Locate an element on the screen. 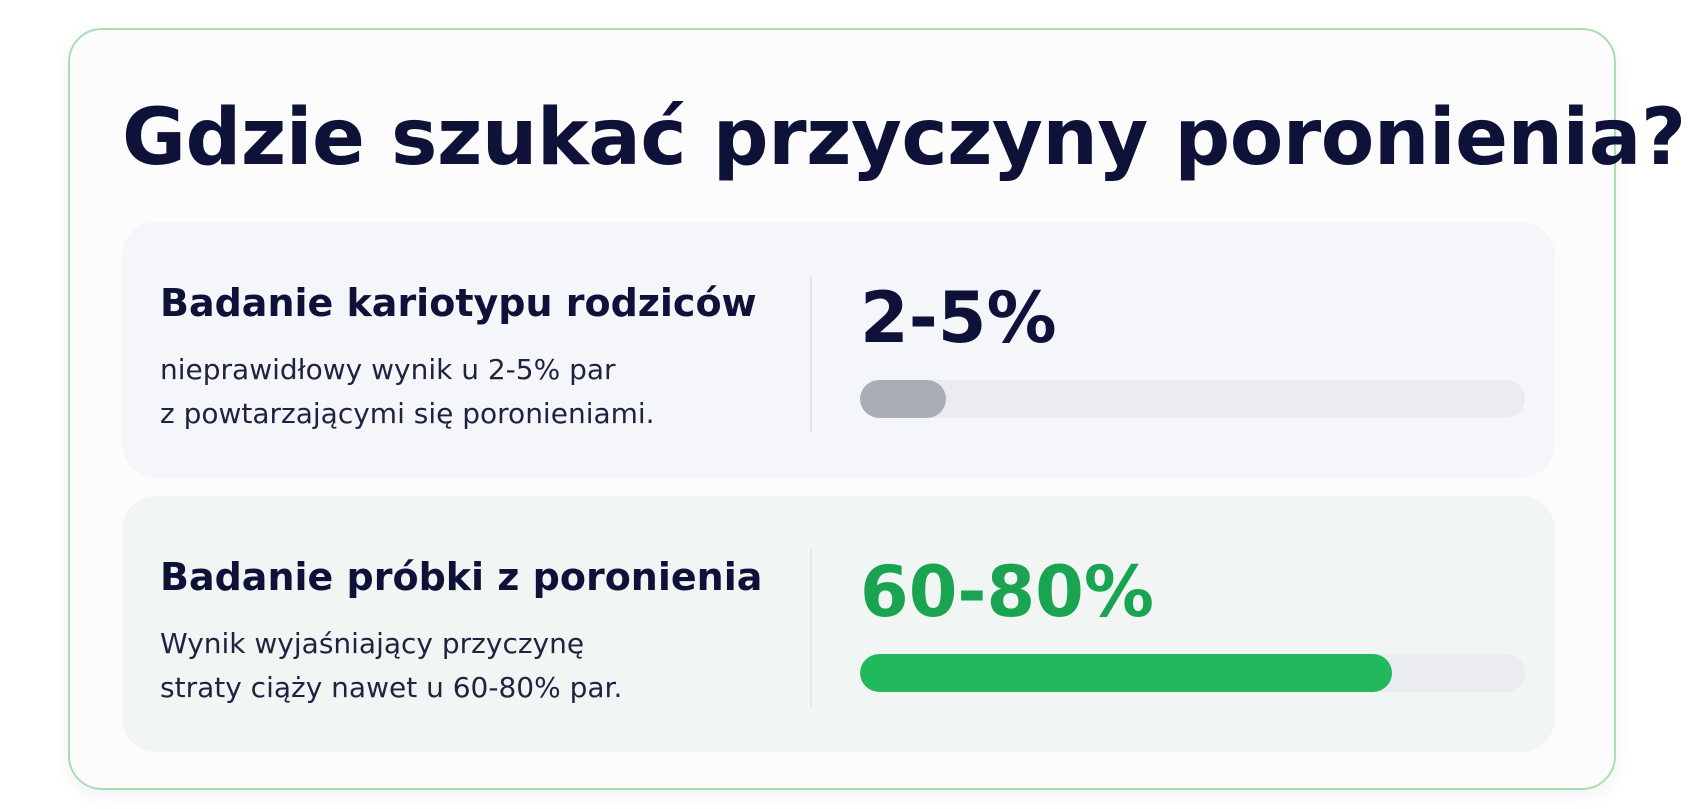  stat-value: 60-80% is located at coordinates (1007, 592).